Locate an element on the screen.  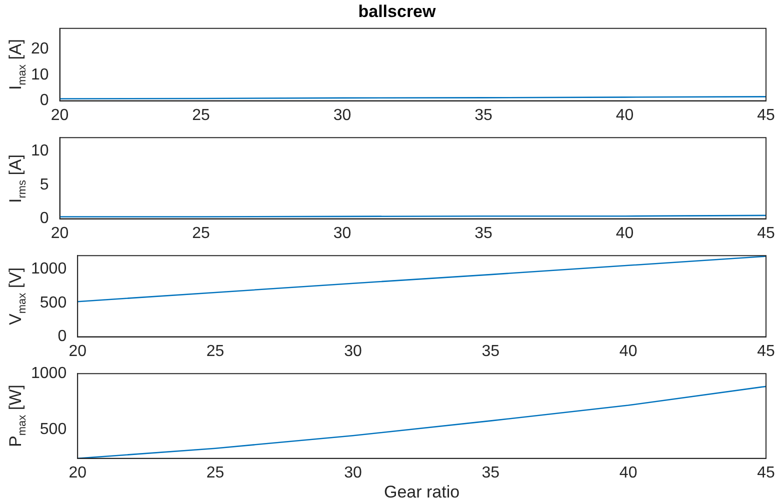
y-tick-label: 5 is located at coordinates (44, 185).